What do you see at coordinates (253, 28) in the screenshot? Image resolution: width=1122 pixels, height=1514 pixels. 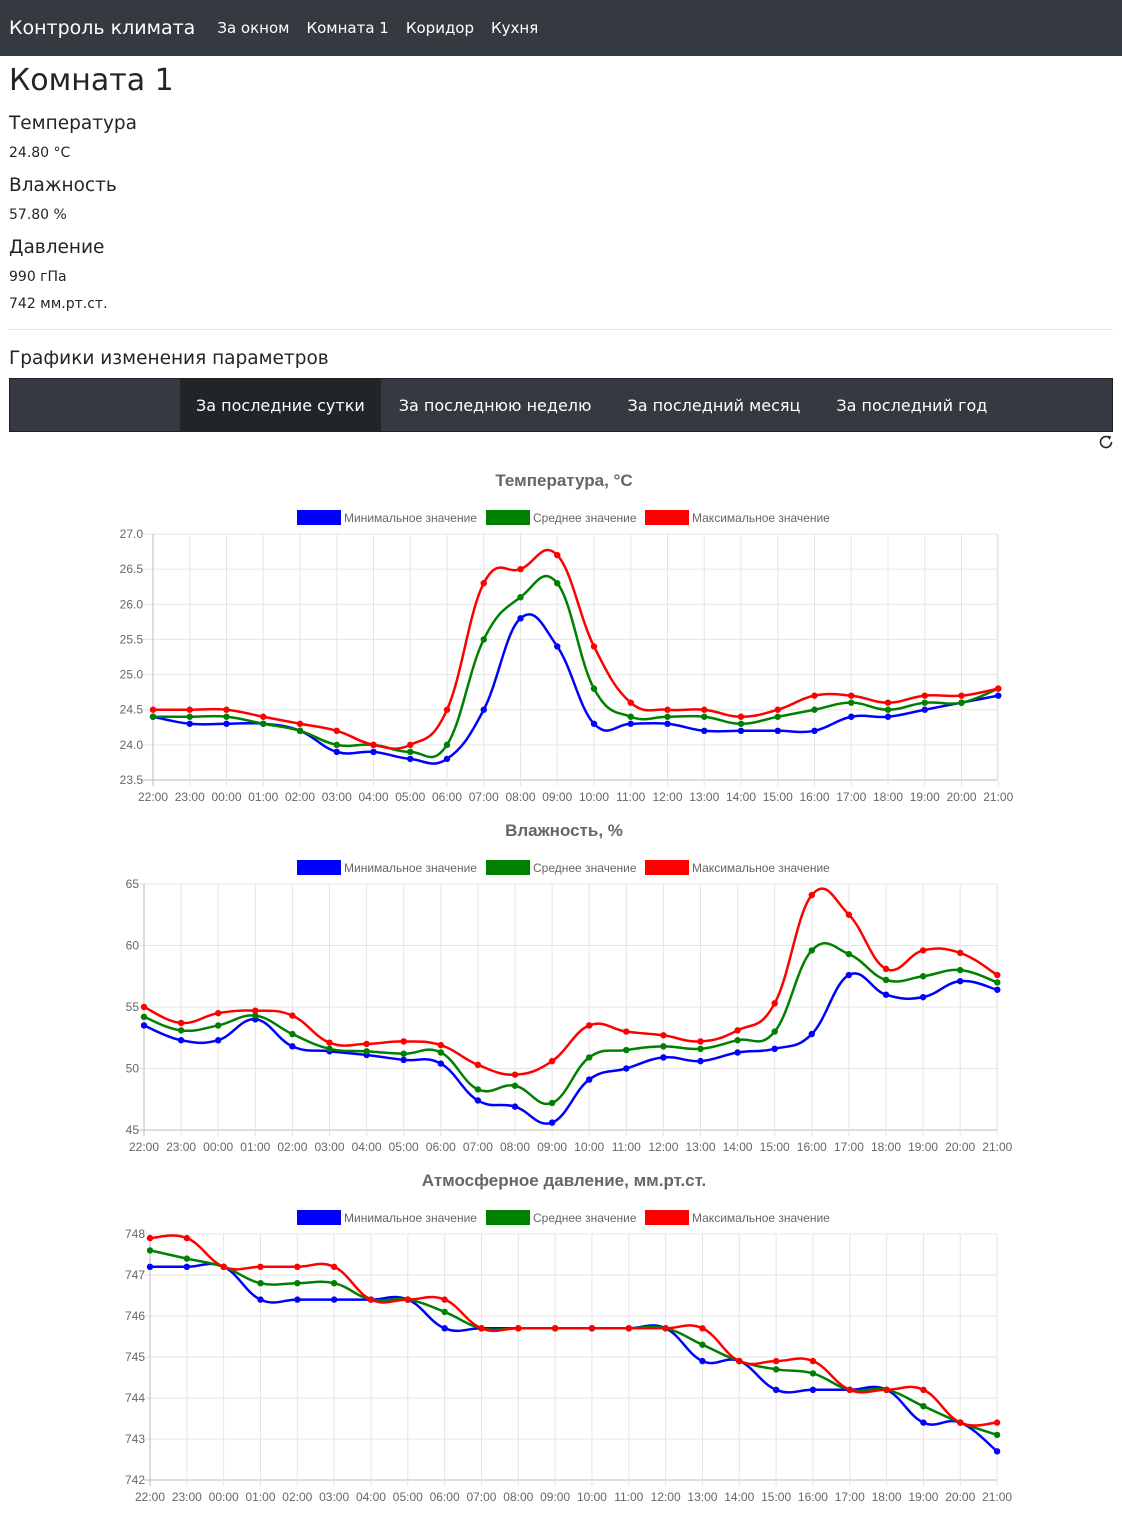 I see `nav-link-outside: За окном` at bounding box center [253, 28].